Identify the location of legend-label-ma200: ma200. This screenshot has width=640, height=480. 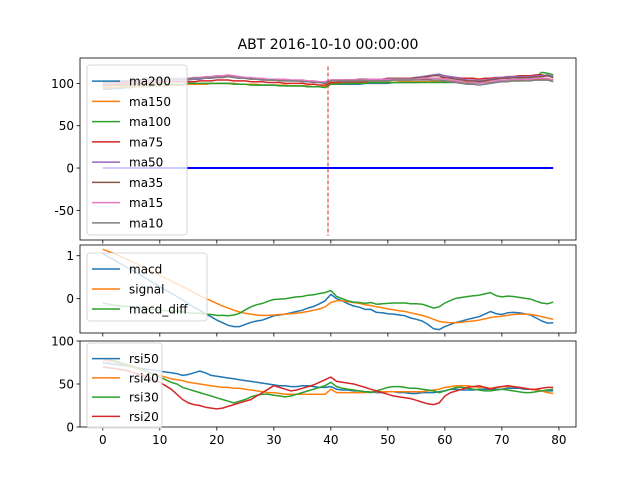
(150, 82).